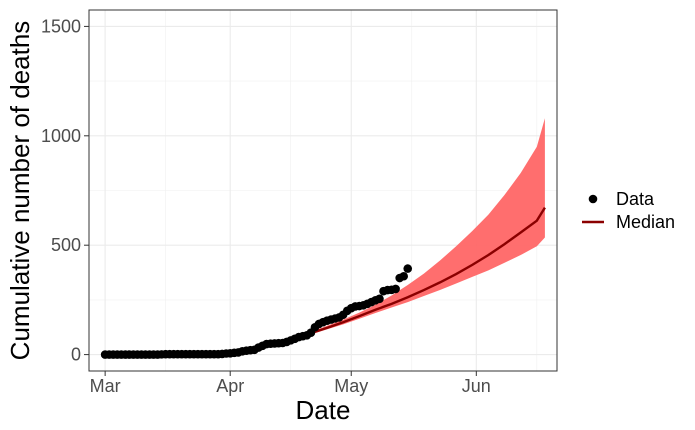 This screenshot has width=695, height=430. What do you see at coordinates (645, 222) in the screenshot?
I see `legend-label: Median` at bounding box center [645, 222].